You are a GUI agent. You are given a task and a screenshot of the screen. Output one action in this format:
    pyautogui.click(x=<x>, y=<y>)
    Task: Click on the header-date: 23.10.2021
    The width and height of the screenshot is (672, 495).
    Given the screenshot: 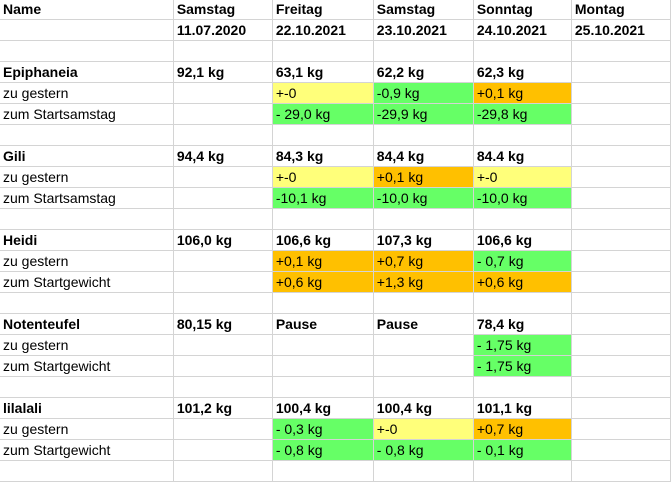 What is the action you would take?
    pyautogui.click(x=423, y=30)
    